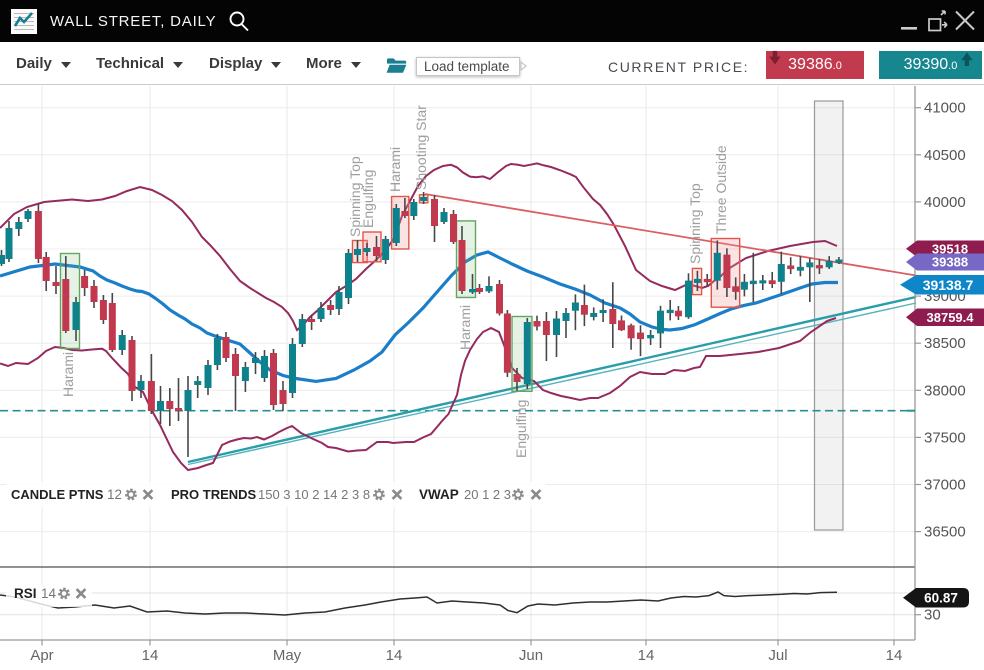  What do you see at coordinates (945, 532) in the screenshot?
I see `svg-text: 36500` at bounding box center [945, 532].